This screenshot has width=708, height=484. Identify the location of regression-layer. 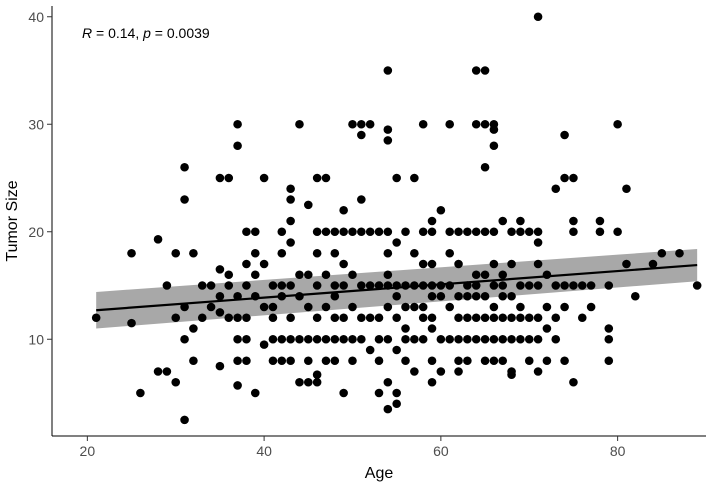
(397, 287).